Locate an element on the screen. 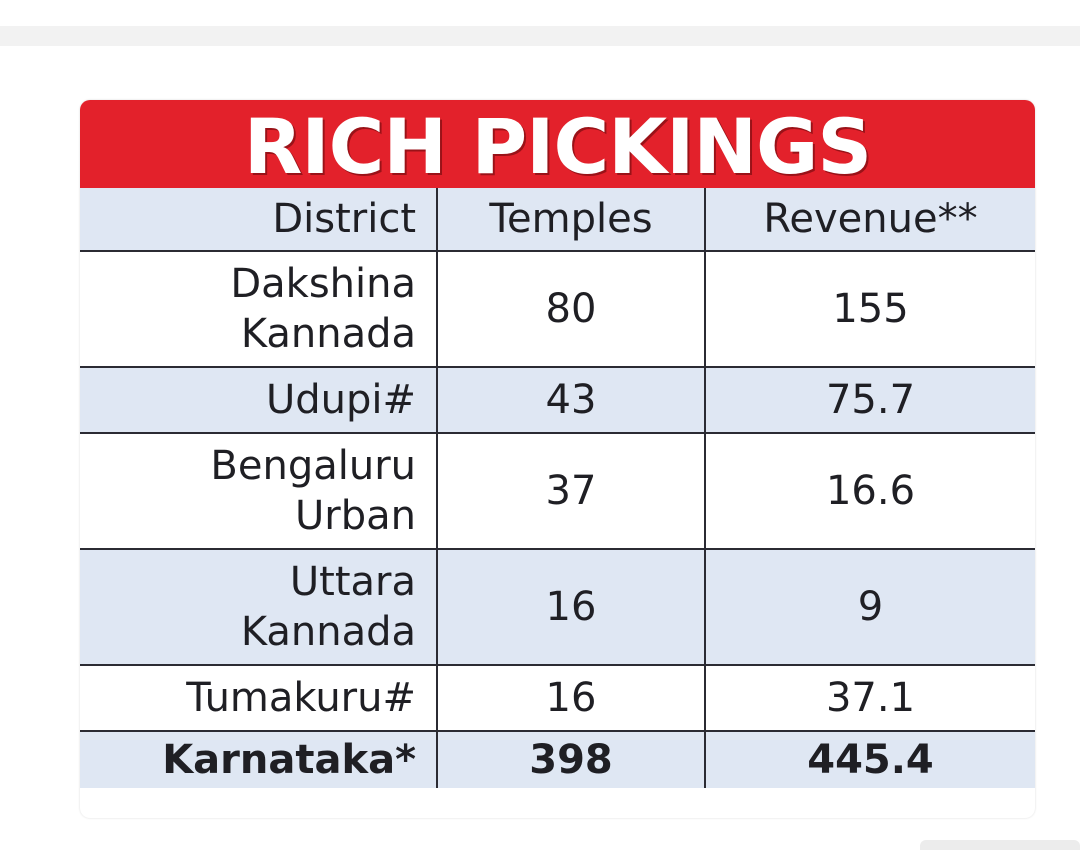 This screenshot has height=850, width=1080. title-bar: RICH PICKINGS is located at coordinates (557, 144).